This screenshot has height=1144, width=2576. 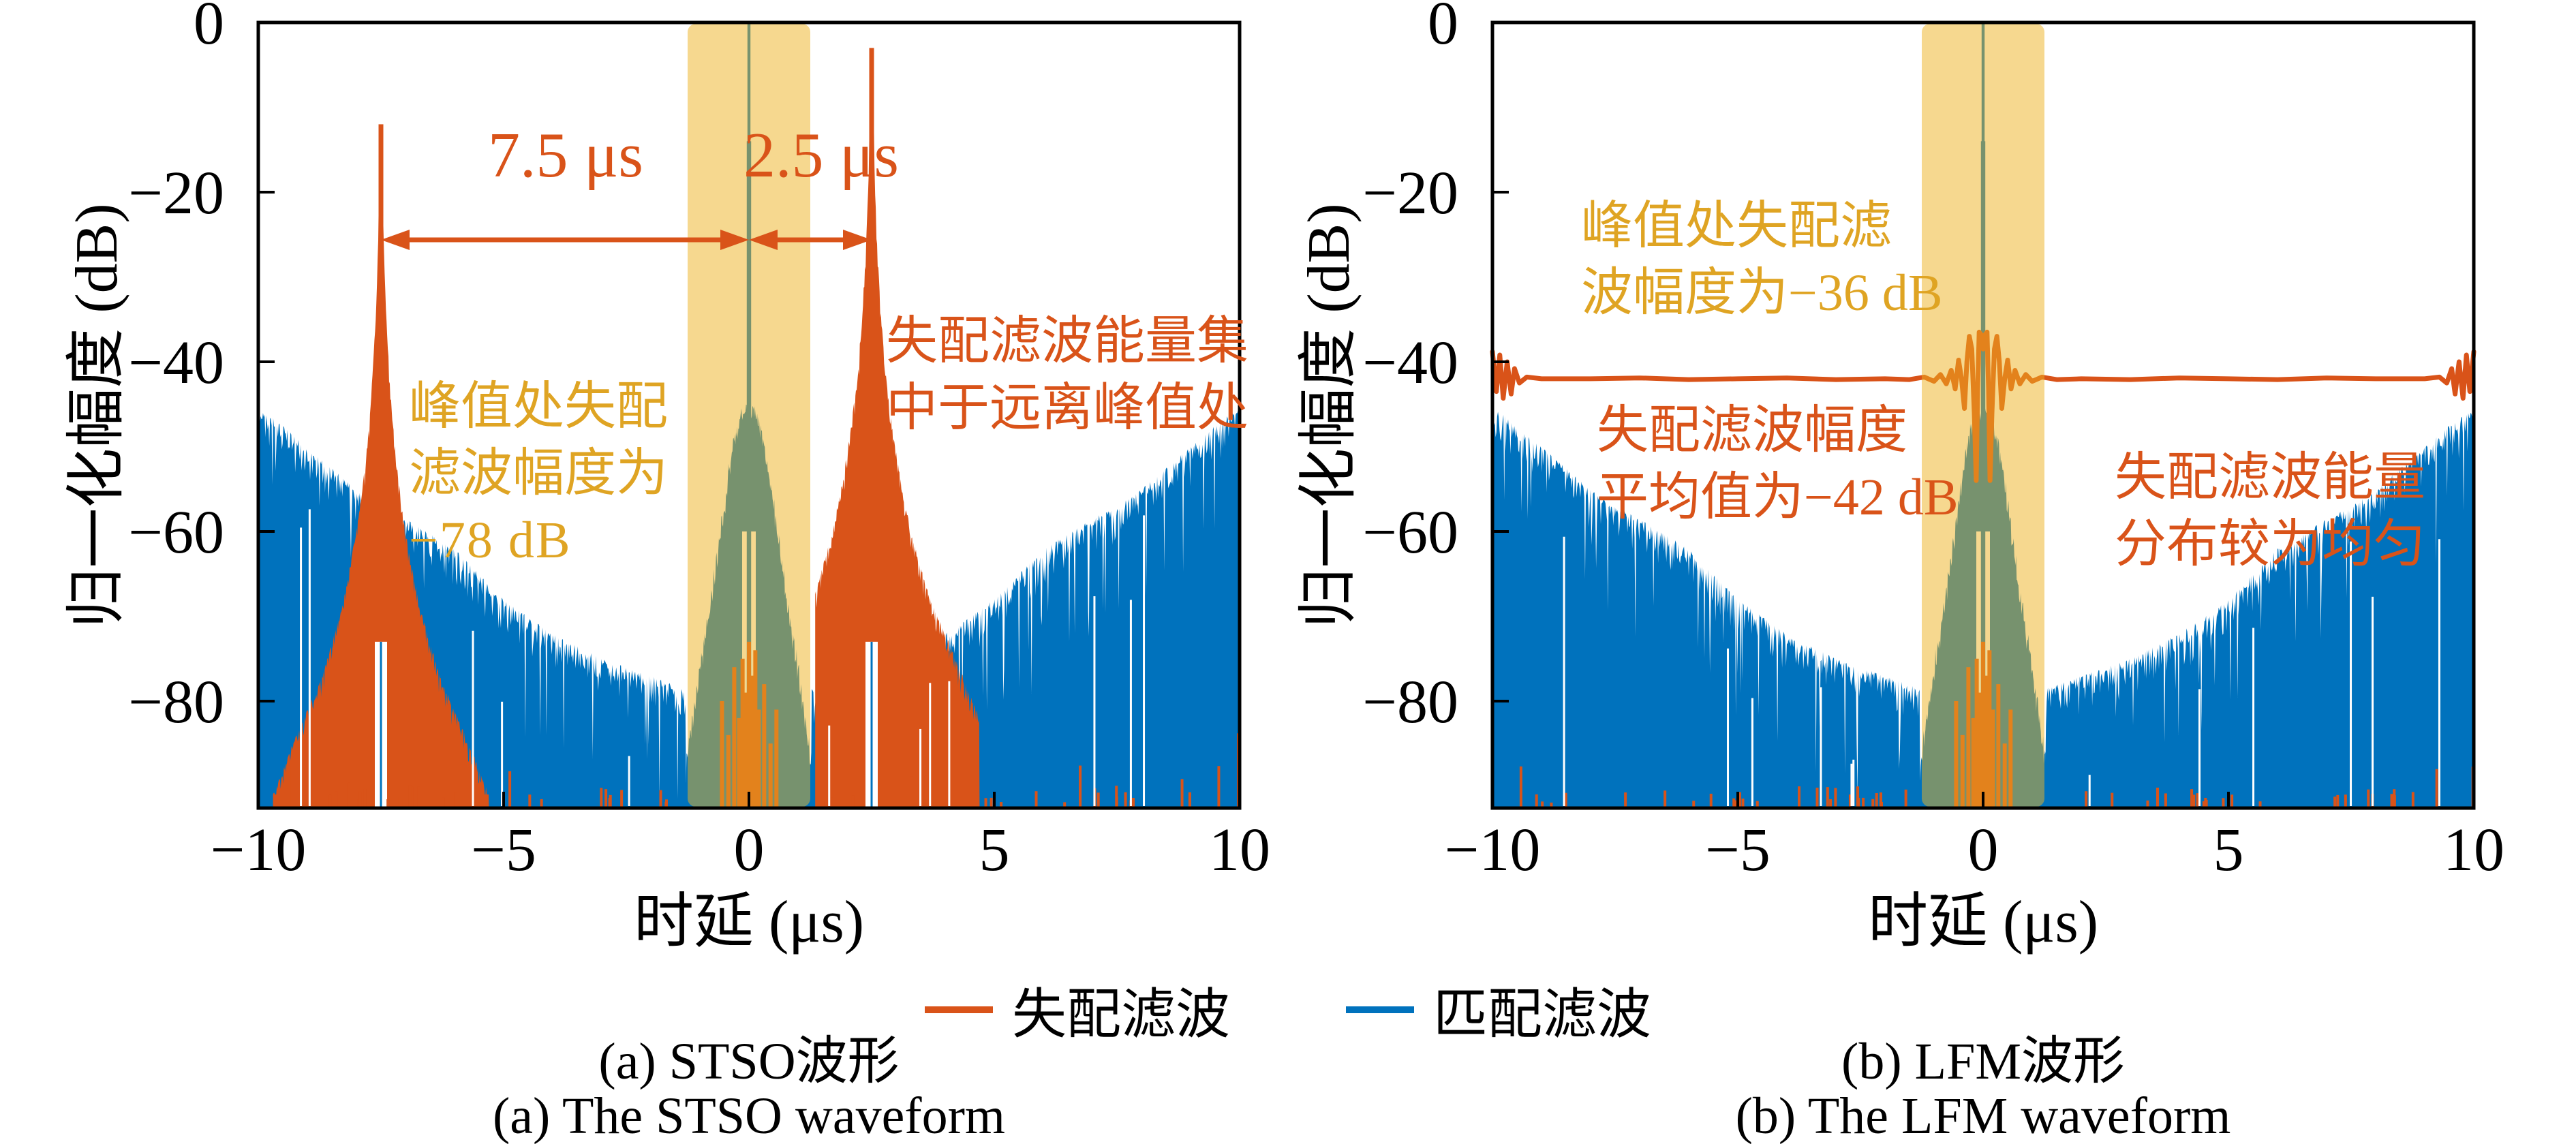 I want to click on x-tick-label: −10, so click(x=258, y=850).